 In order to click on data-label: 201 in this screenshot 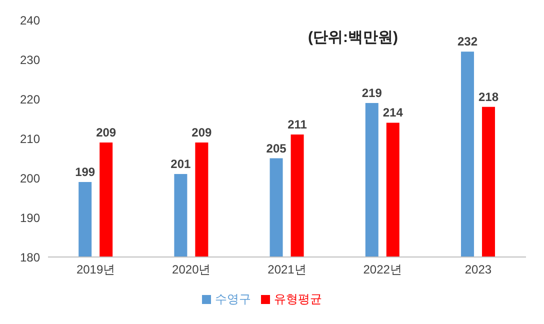, I will do `click(181, 164)`.